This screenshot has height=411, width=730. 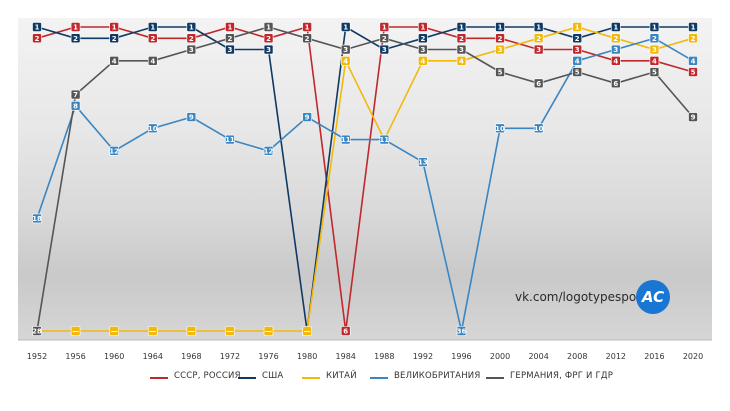 What do you see at coordinates (693, 356) in the screenshot?
I see `x-tick-label: 2020` at bounding box center [693, 356].